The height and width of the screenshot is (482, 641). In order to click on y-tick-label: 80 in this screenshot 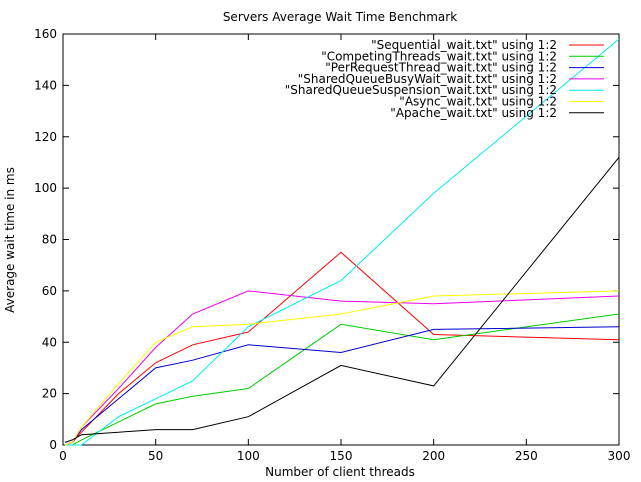, I will do `click(49, 240)`.